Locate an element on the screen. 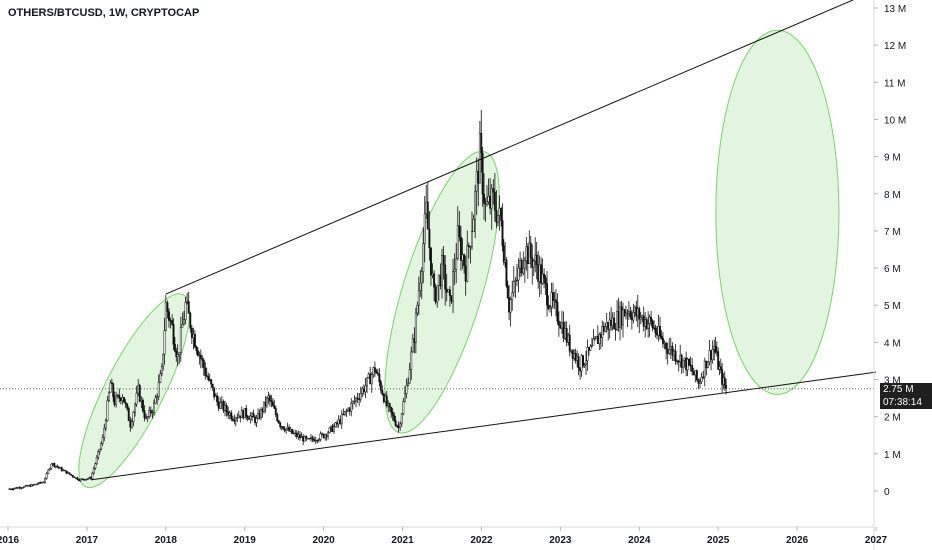 This screenshot has height=550, width=932. y-tick-label-5: 5 M is located at coordinates (892, 306).